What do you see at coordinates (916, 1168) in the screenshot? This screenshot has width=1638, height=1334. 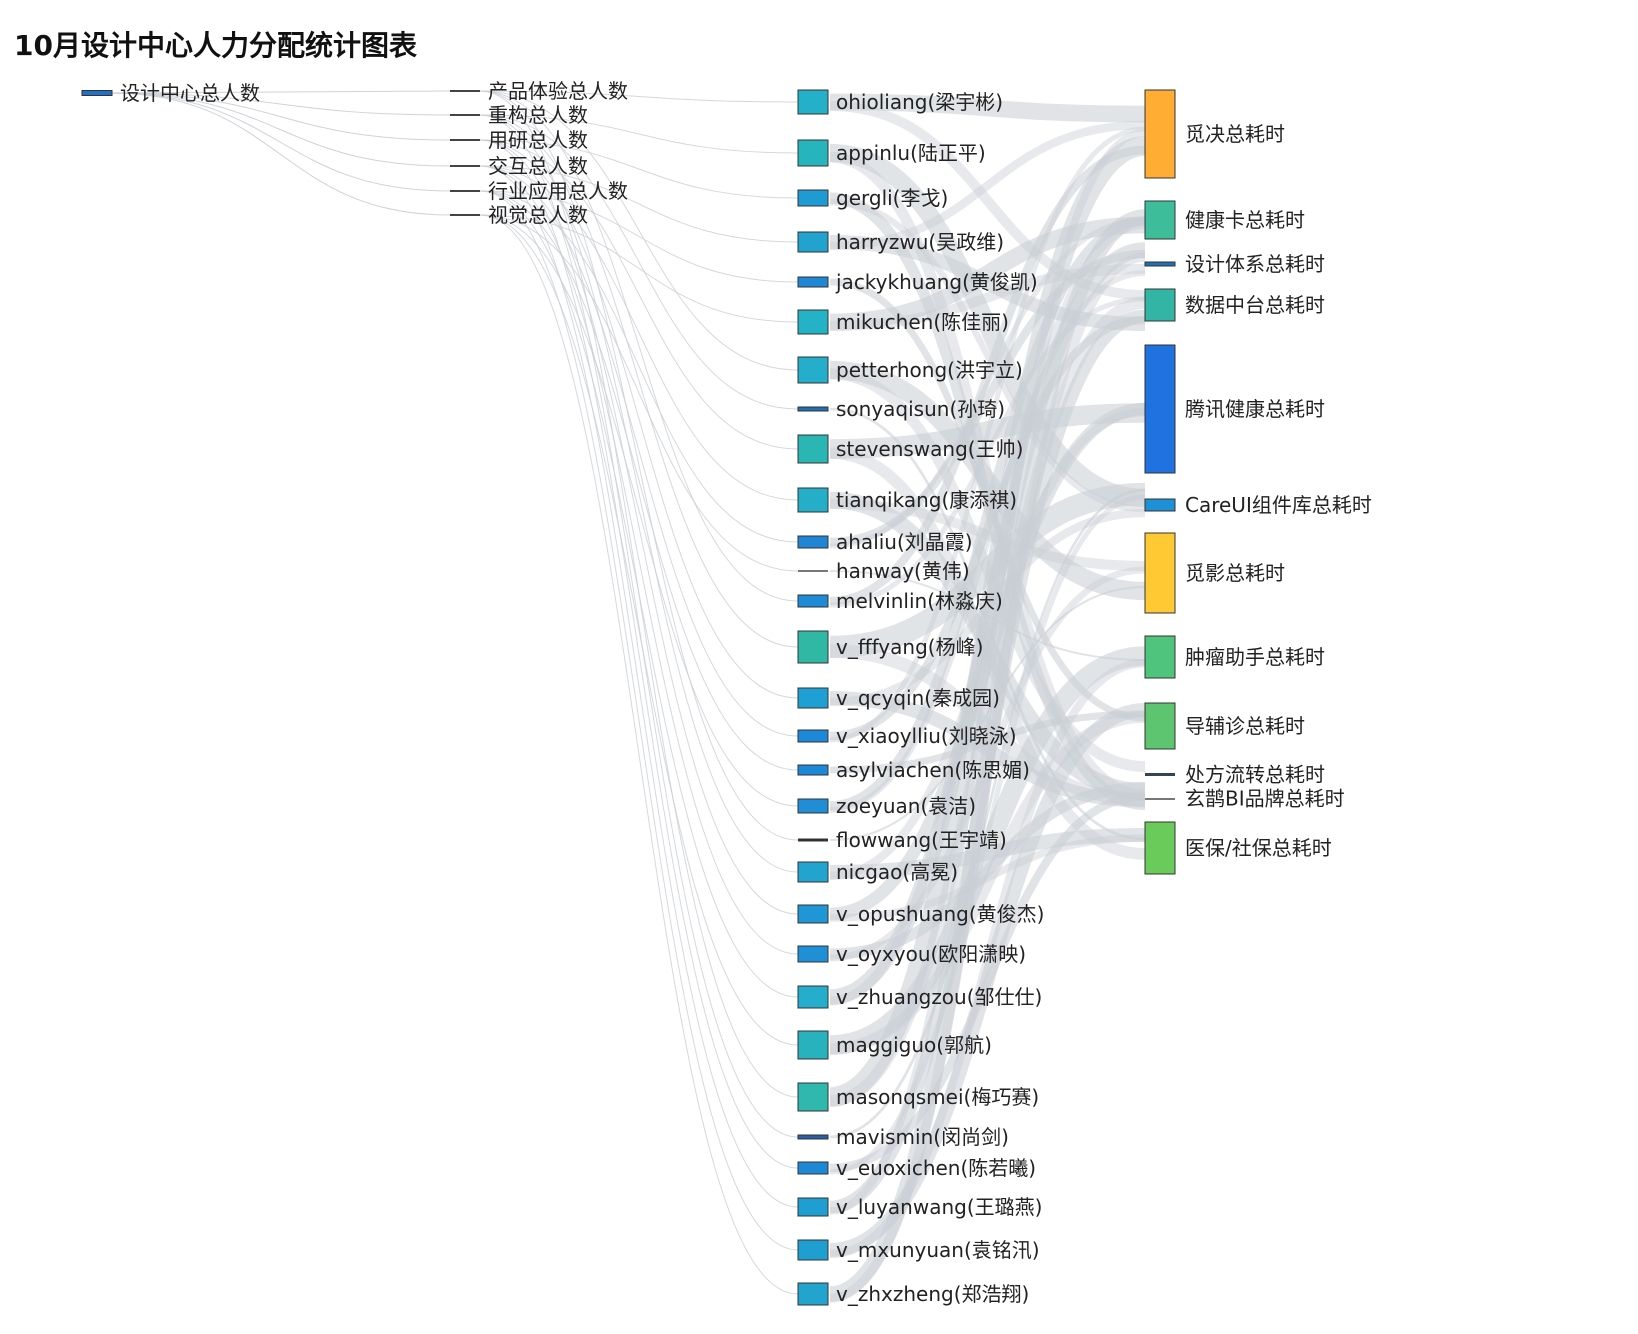 I see `node-level2: v_euoxichen(陈若曦)` at bounding box center [916, 1168].